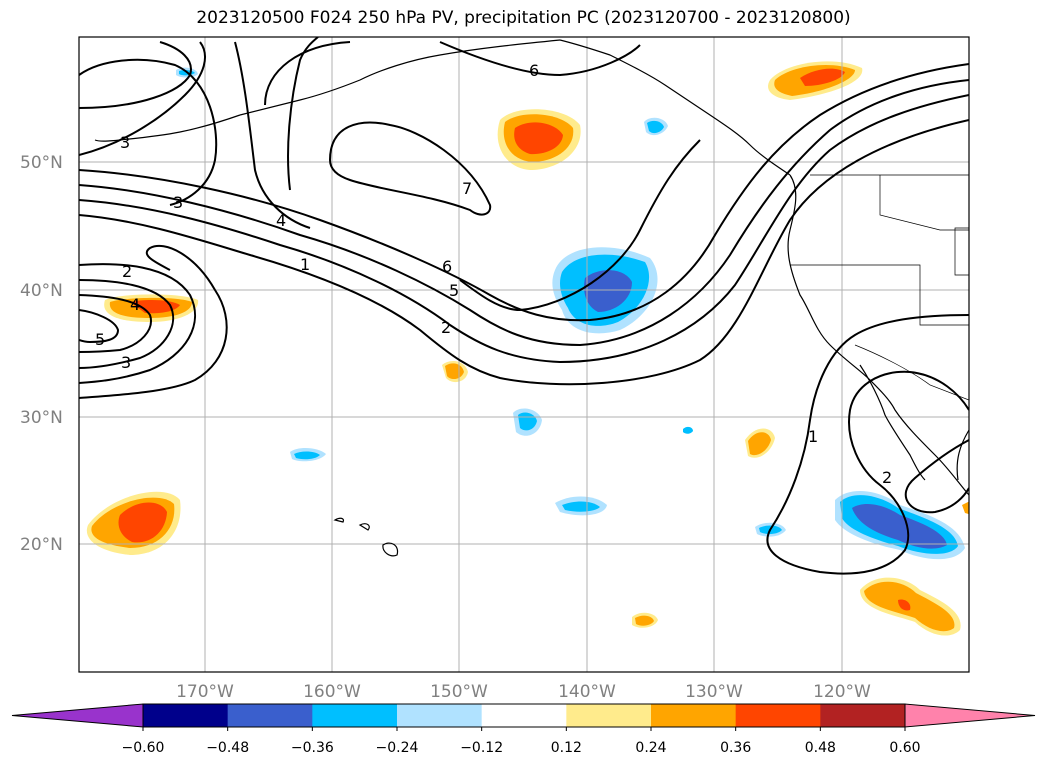 The image size is (1047, 765). Describe the element at coordinates (587, 692) in the screenshot. I see `lon-label: 140°W` at that location.